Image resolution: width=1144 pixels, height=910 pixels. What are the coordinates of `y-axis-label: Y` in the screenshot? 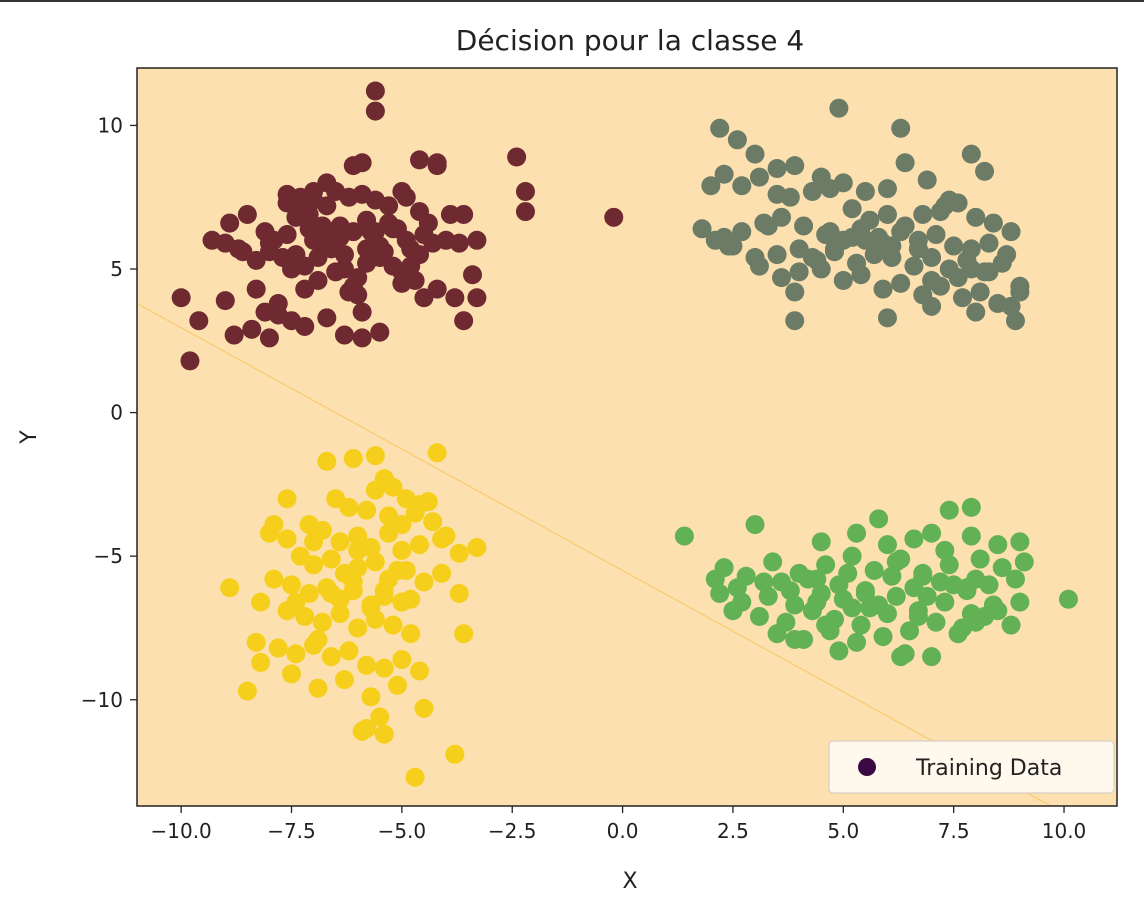 It's located at (29, 437).